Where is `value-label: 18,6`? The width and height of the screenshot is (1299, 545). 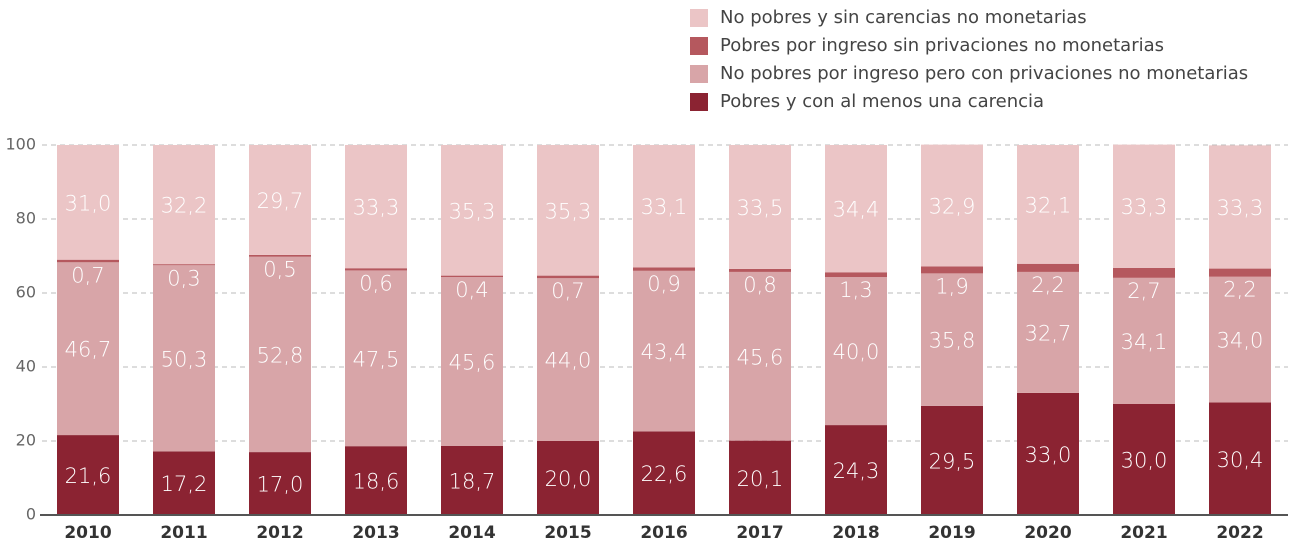 value-label: 18,6 is located at coordinates (376, 482).